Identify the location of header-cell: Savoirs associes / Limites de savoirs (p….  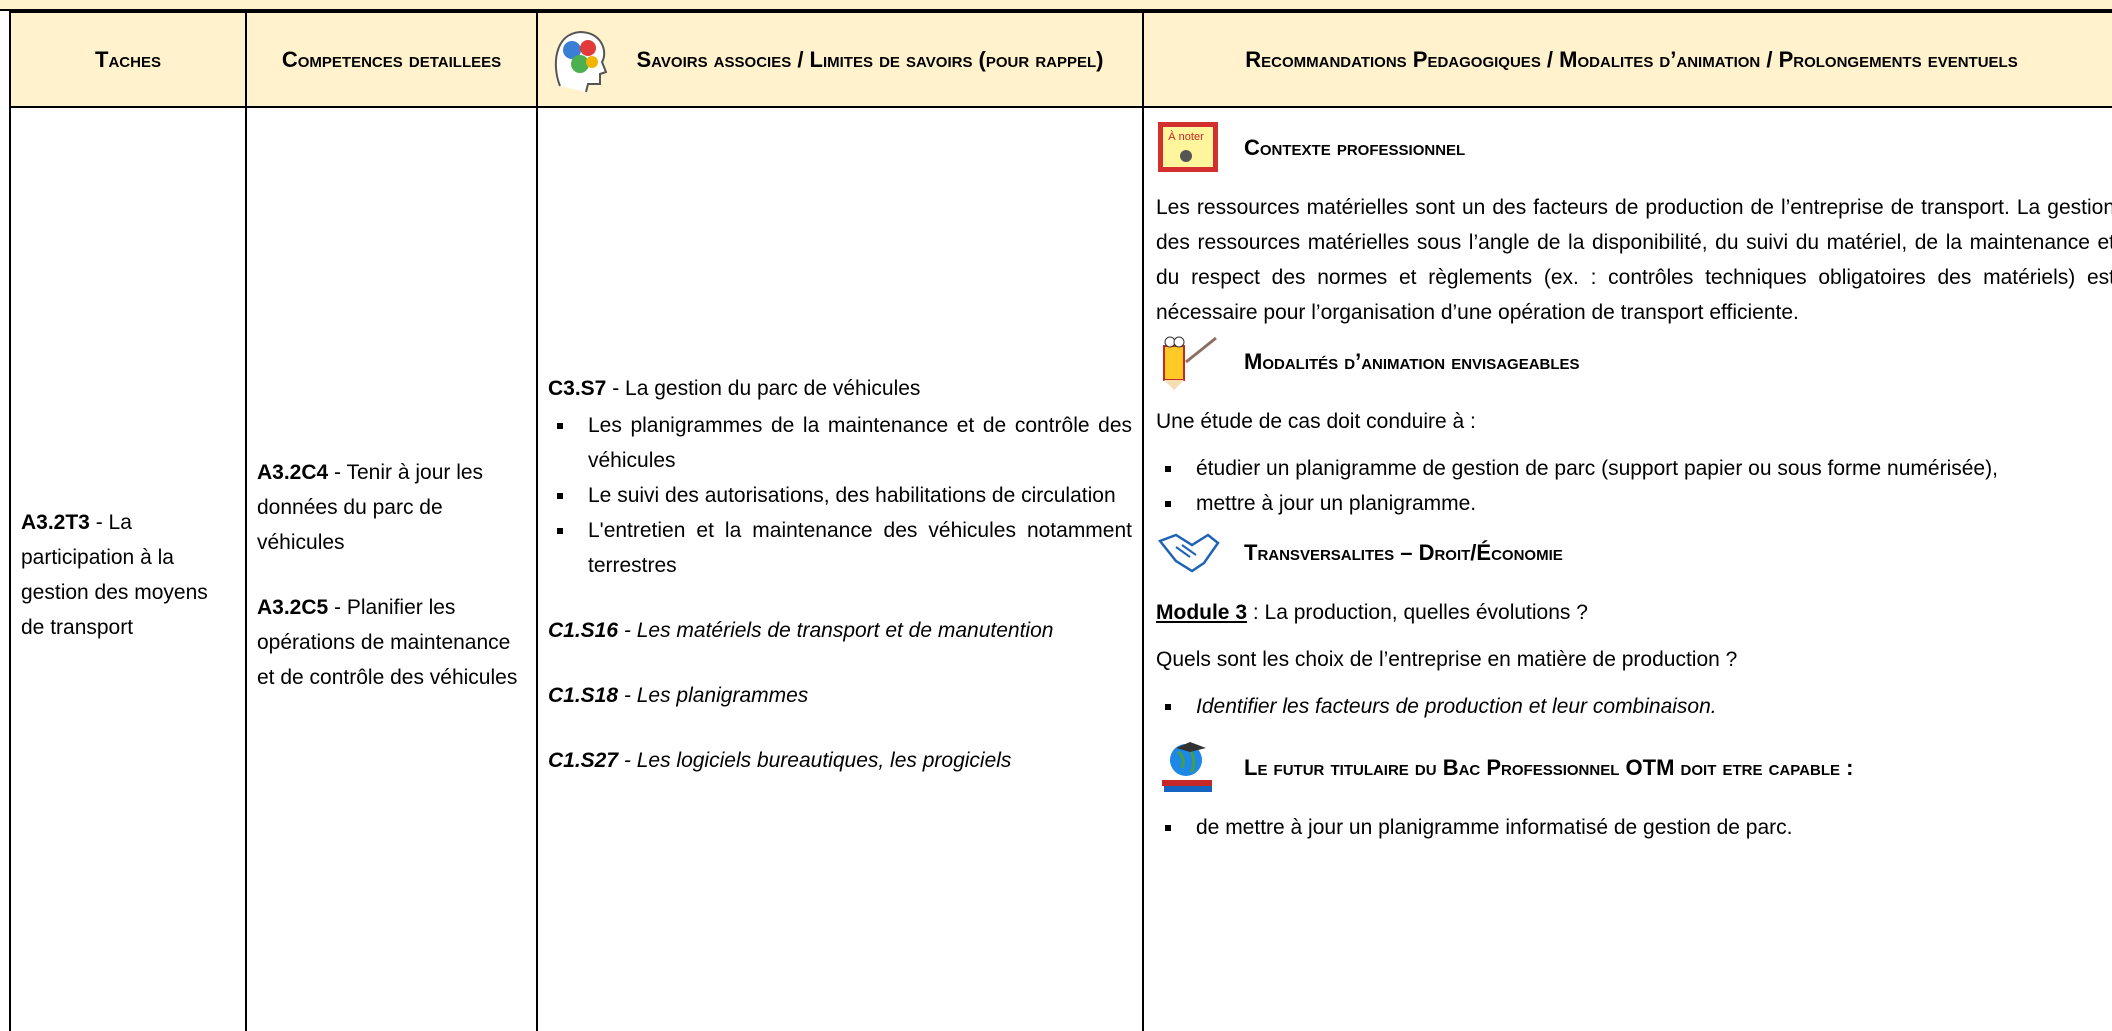
(840, 59).